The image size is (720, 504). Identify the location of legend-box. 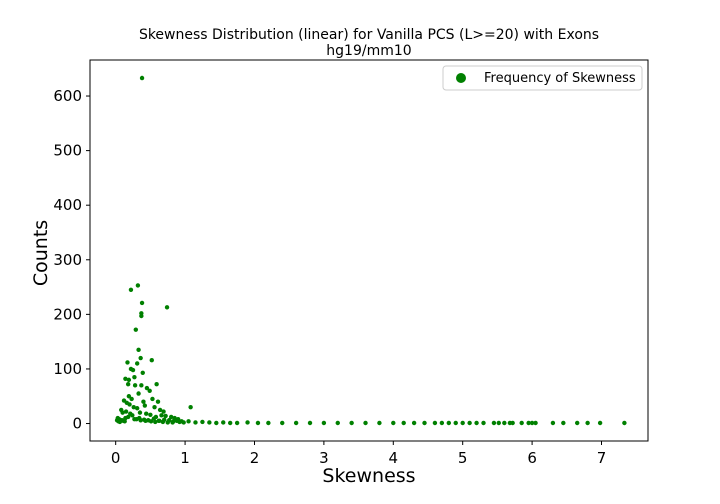
(542, 78).